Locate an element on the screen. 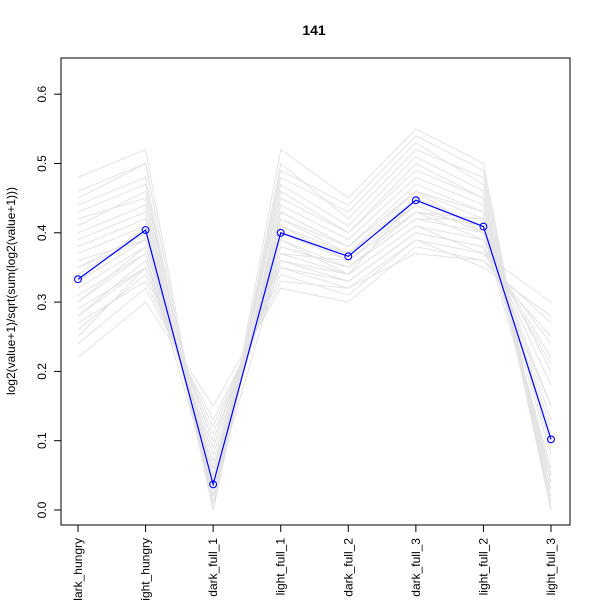 The image size is (600, 600). y-tick-label: 0.1 is located at coordinates (42, 440).